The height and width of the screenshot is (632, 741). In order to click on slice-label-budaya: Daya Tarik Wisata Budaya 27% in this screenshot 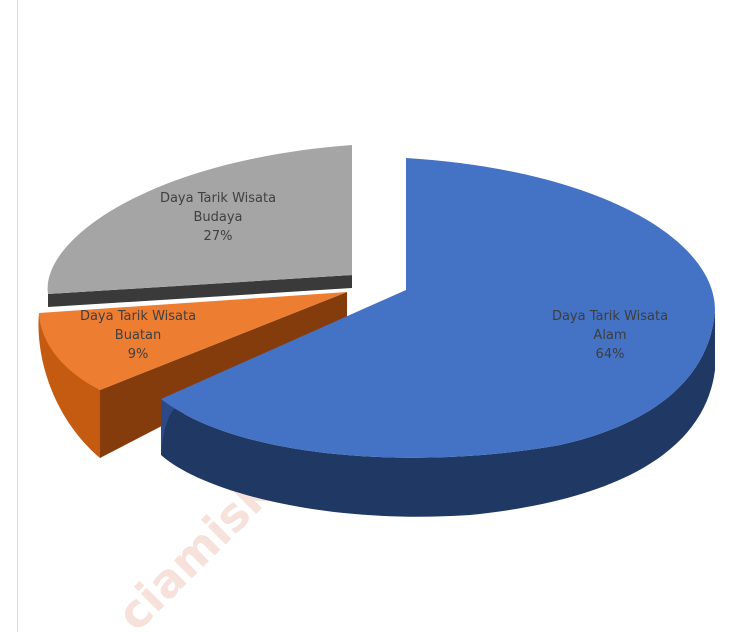, I will do `click(218, 217)`.